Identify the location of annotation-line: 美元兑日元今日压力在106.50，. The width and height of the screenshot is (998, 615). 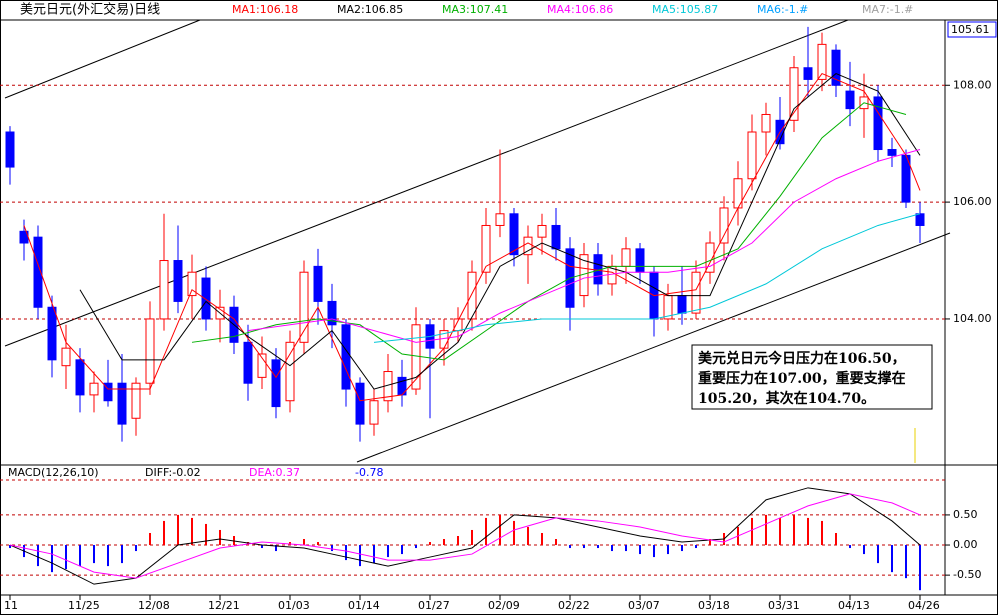
(802, 358).